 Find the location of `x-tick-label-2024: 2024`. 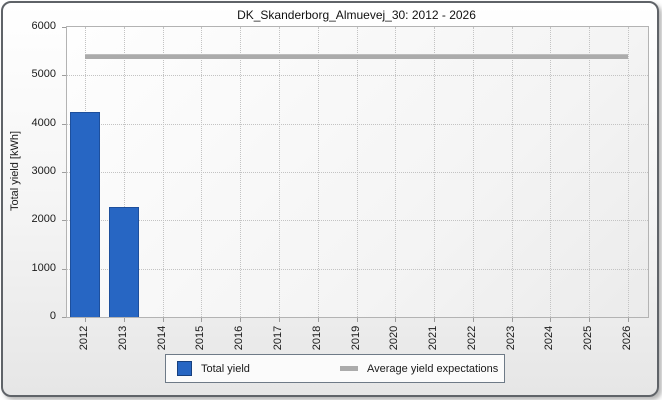

x-tick-label-2024: 2024 is located at coordinates (549, 338).